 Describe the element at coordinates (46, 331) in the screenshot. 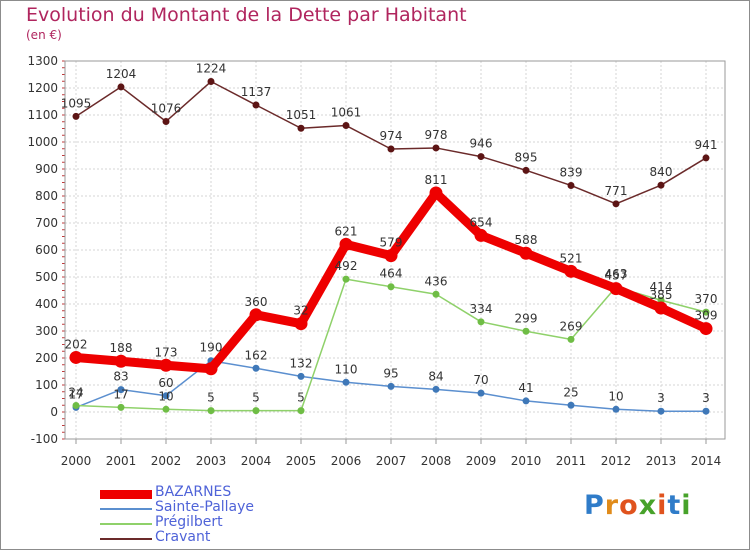

I see `y-tick-label: 300` at that location.